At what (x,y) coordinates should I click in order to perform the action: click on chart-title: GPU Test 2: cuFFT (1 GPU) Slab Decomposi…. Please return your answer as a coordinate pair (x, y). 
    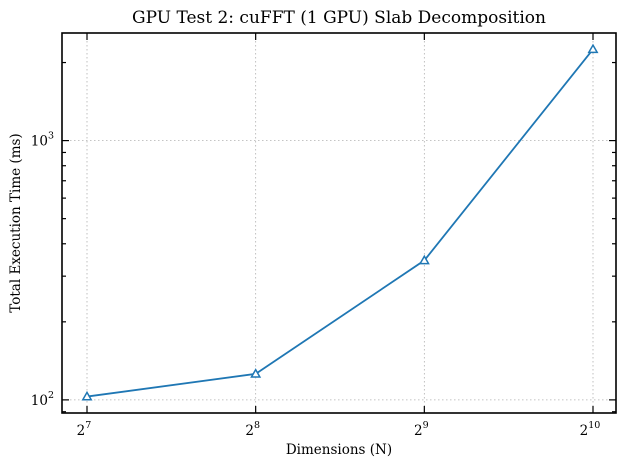
    Looking at the image, I should click on (339, 18).